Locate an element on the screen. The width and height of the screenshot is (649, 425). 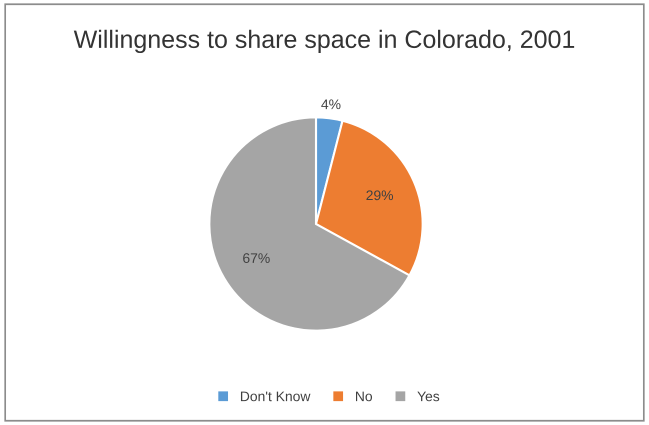
legend-label: Yes is located at coordinates (428, 397).